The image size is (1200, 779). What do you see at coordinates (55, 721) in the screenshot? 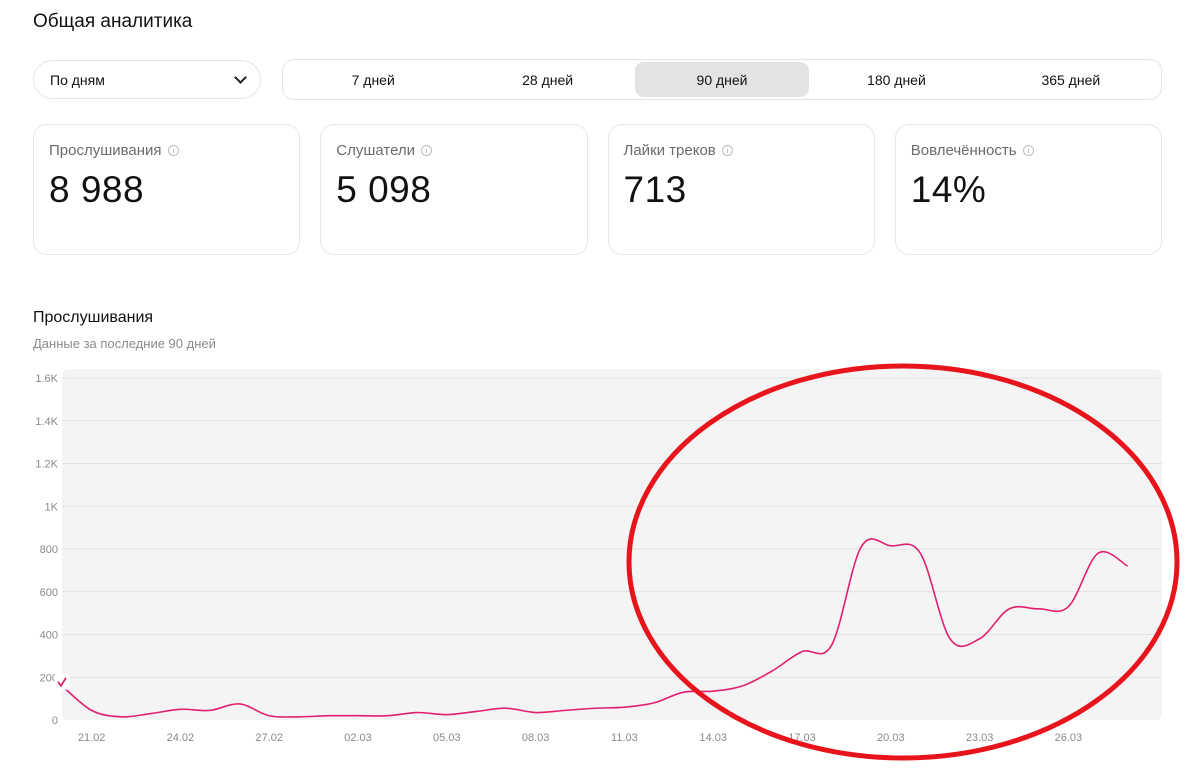
I see `y-tick-label: 0` at bounding box center [55, 721].